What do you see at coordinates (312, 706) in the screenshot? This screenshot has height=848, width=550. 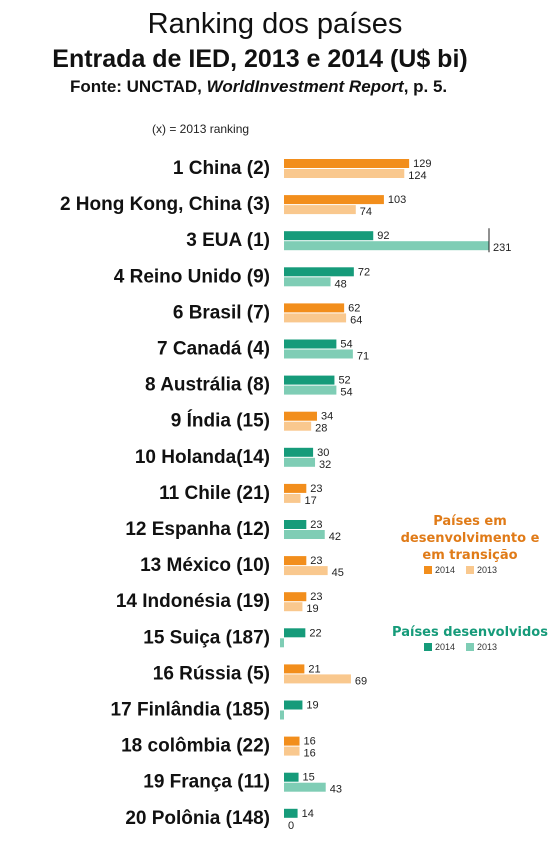 I see `value-label-2014: 19` at bounding box center [312, 706].